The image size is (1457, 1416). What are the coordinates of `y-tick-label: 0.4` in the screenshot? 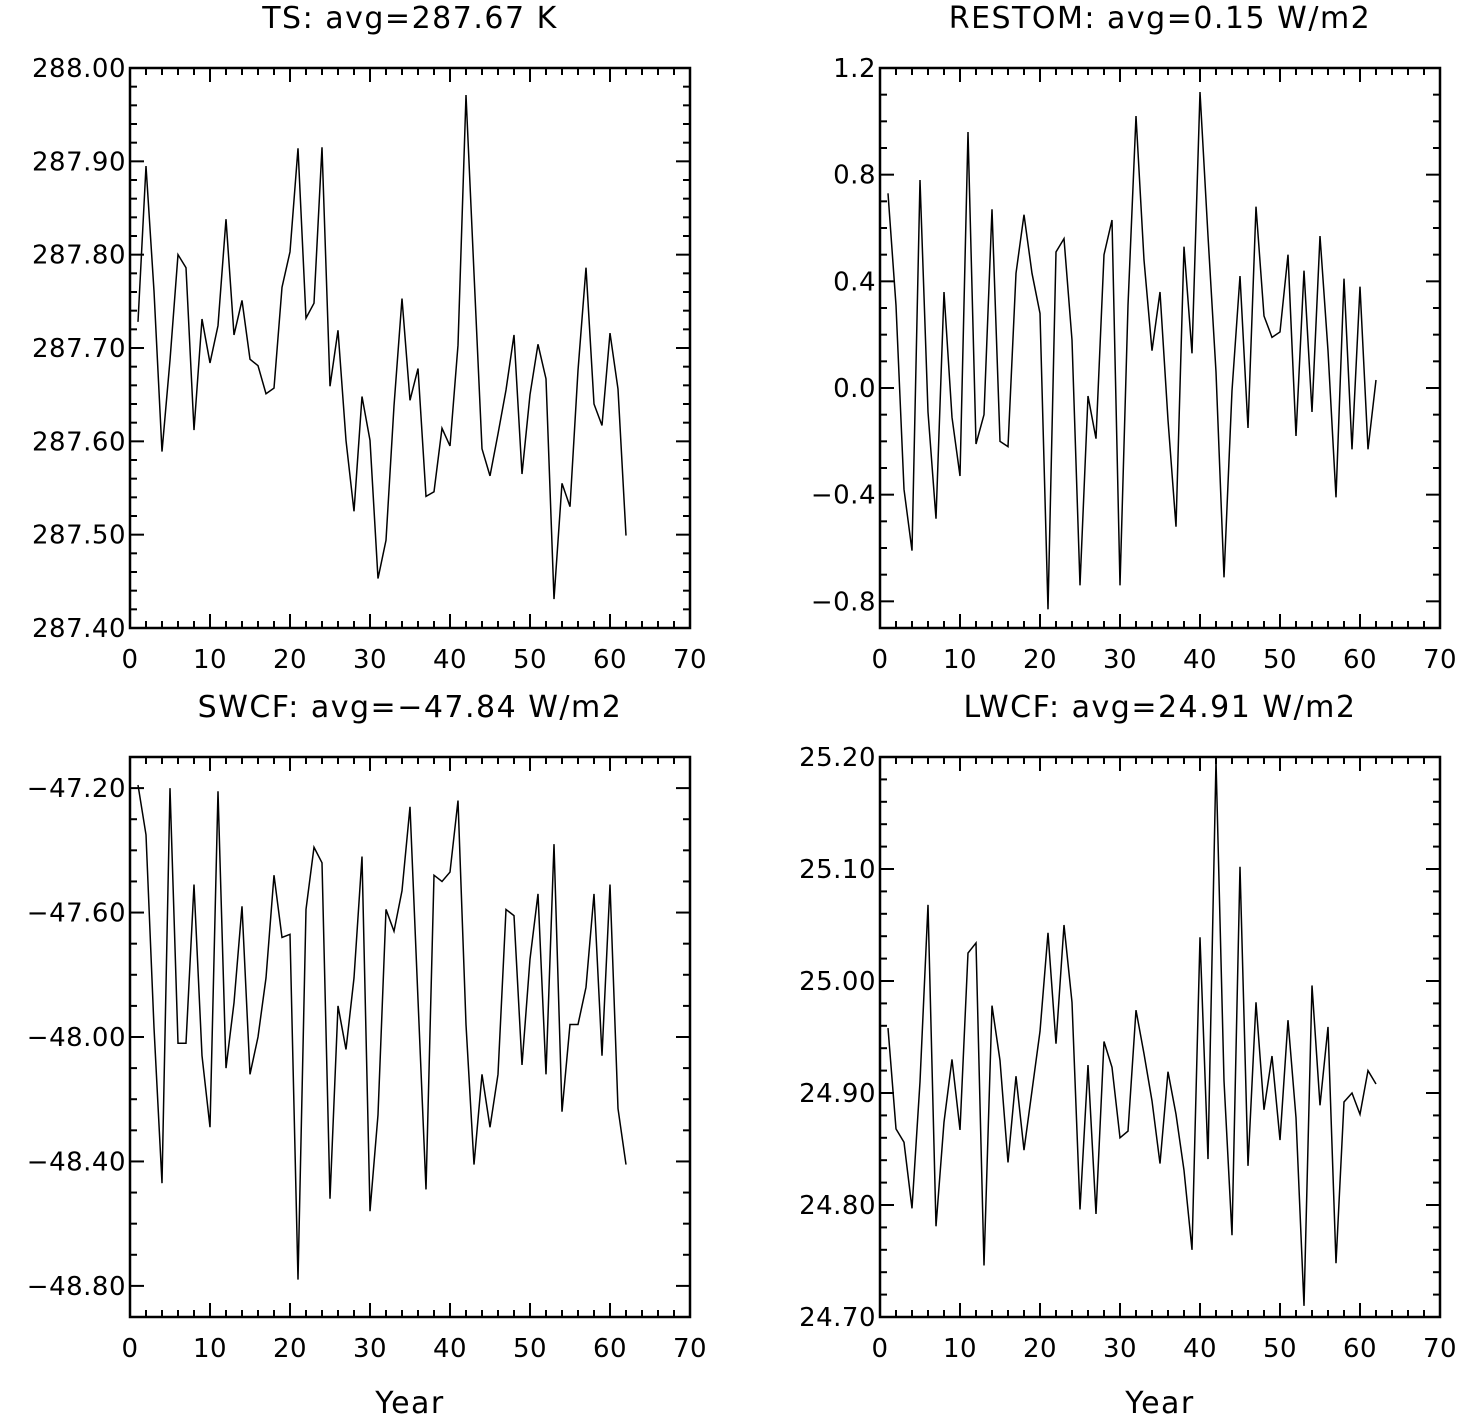 It's located at (854, 282).